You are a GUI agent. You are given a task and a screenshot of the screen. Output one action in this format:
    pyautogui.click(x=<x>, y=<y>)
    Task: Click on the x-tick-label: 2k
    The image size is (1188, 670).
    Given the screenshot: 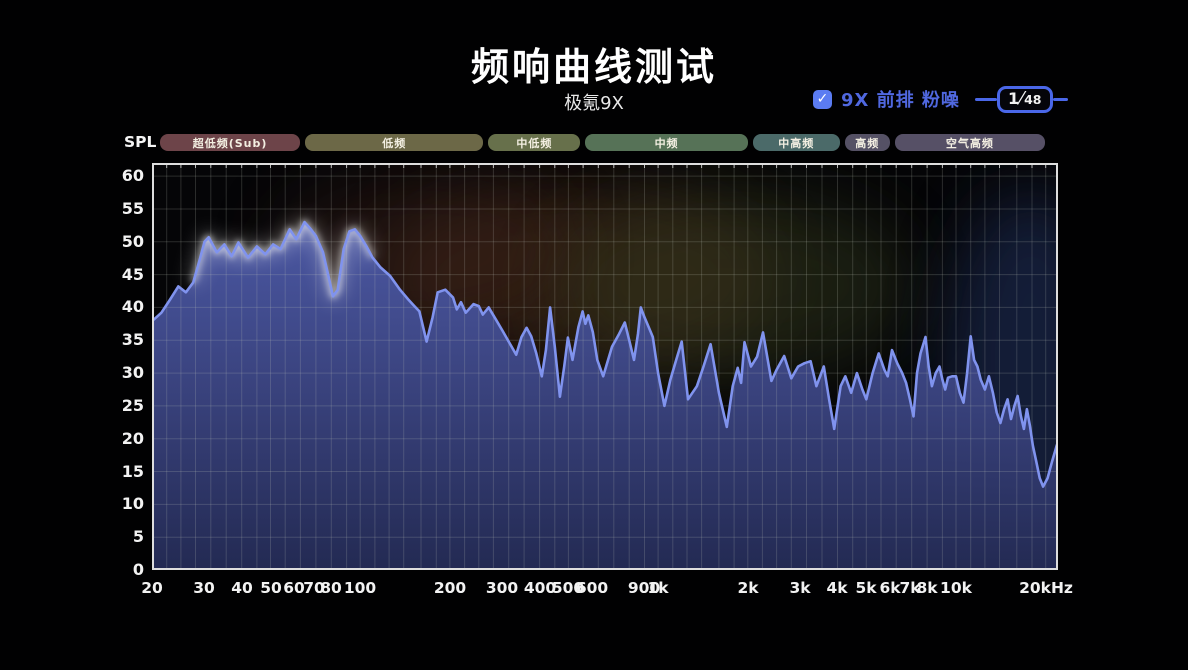 What is the action you would take?
    pyautogui.click(x=748, y=588)
    